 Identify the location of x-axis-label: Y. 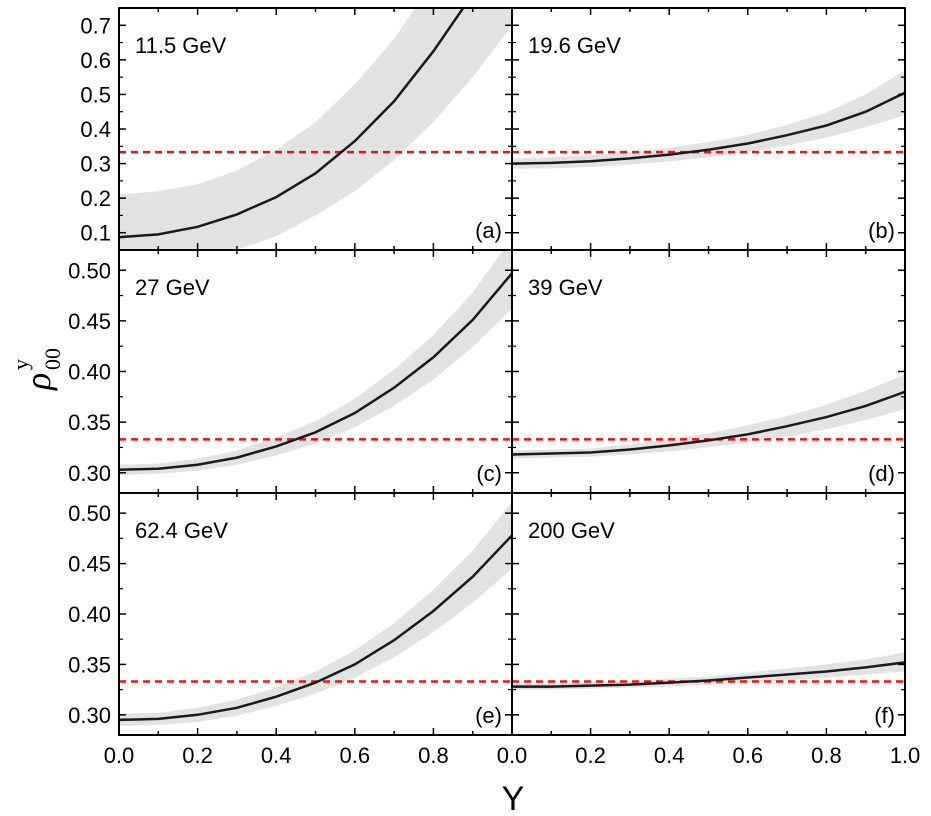
(513, 798).